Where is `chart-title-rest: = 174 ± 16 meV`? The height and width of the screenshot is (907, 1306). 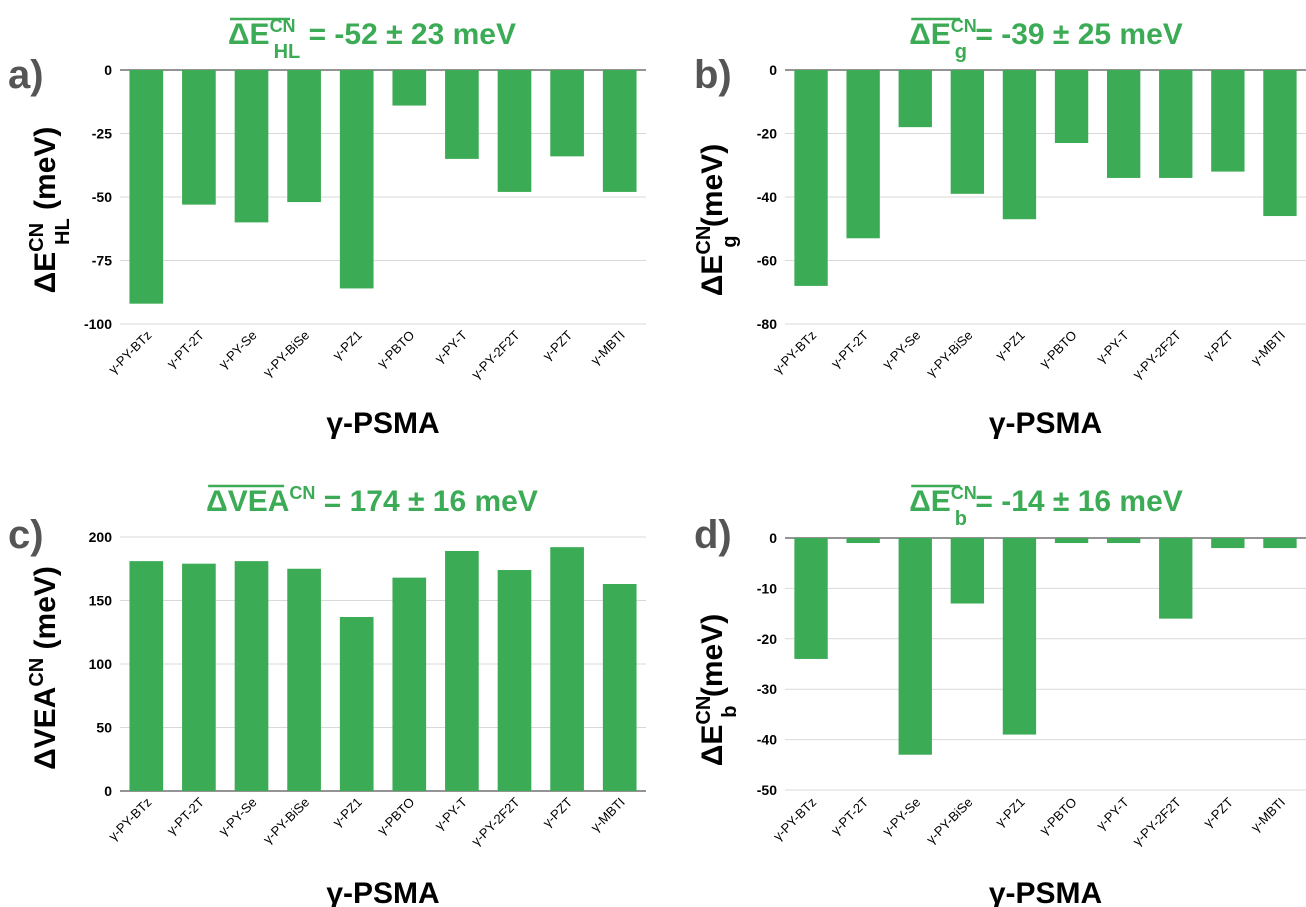 chart-title-rest: = 174 ± 16 meV is located at coordinates (426, 501).